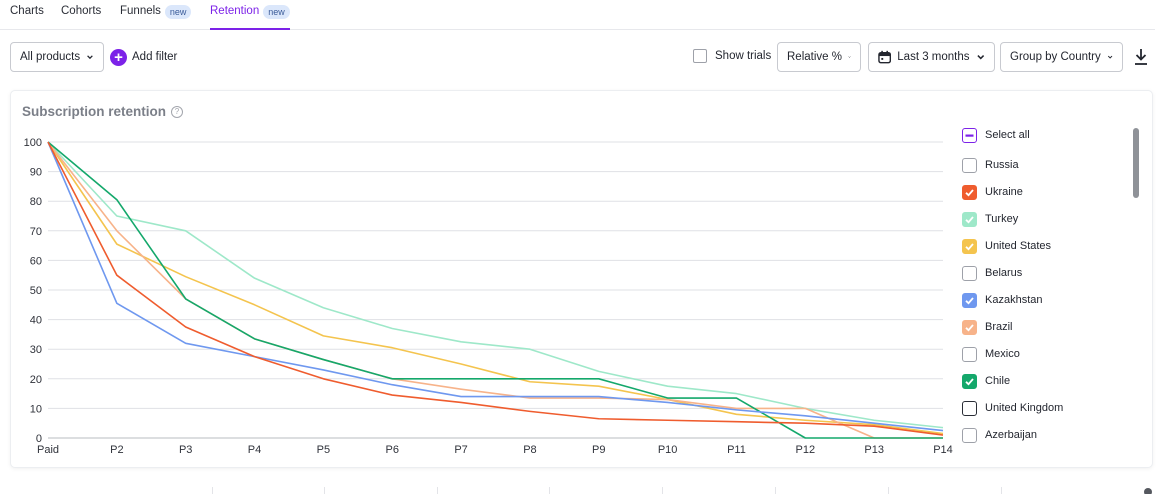 The width and height of the screenshot is (1161, 494). Describe the element at coordinates (143, 57) in the screenshot. I see `add-filter-button: + Add filter` at that location.